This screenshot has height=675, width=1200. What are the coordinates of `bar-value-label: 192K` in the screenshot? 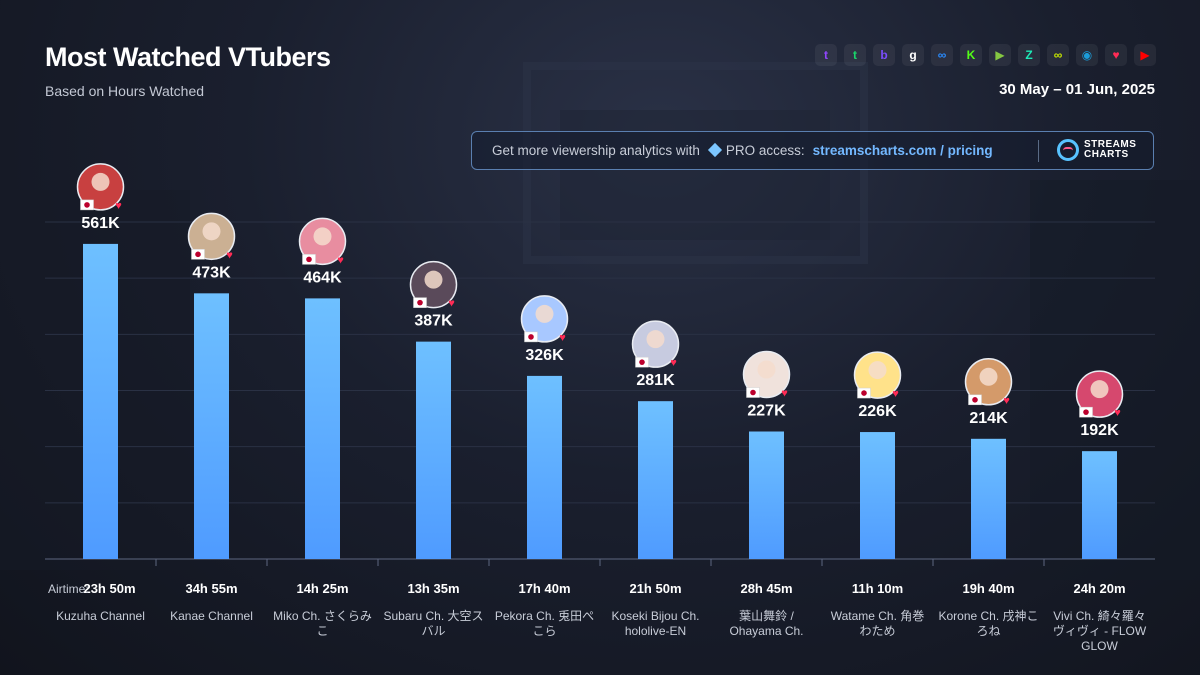 It's located at (1099, 430).